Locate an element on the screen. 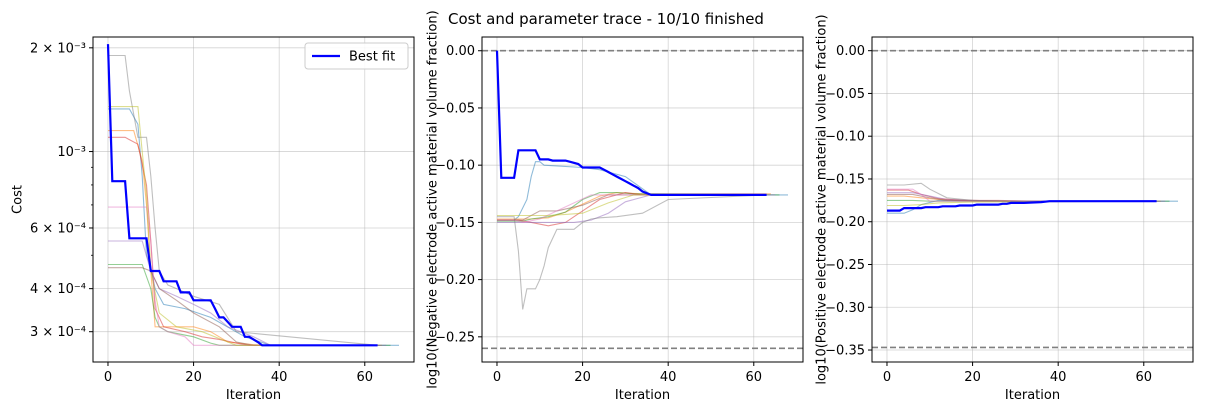 The width and height of the screenshot is (1211, 411). legend-label: Best fit is located at coordinates (372, 57).